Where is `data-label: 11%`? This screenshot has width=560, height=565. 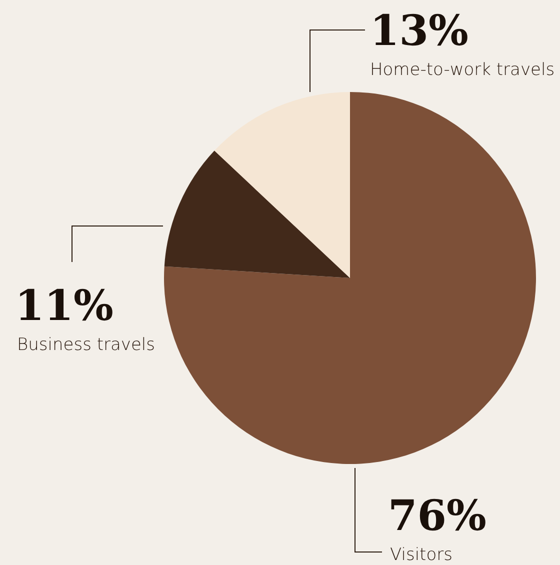 data-label: 11% is located at coordinates (64, 305).